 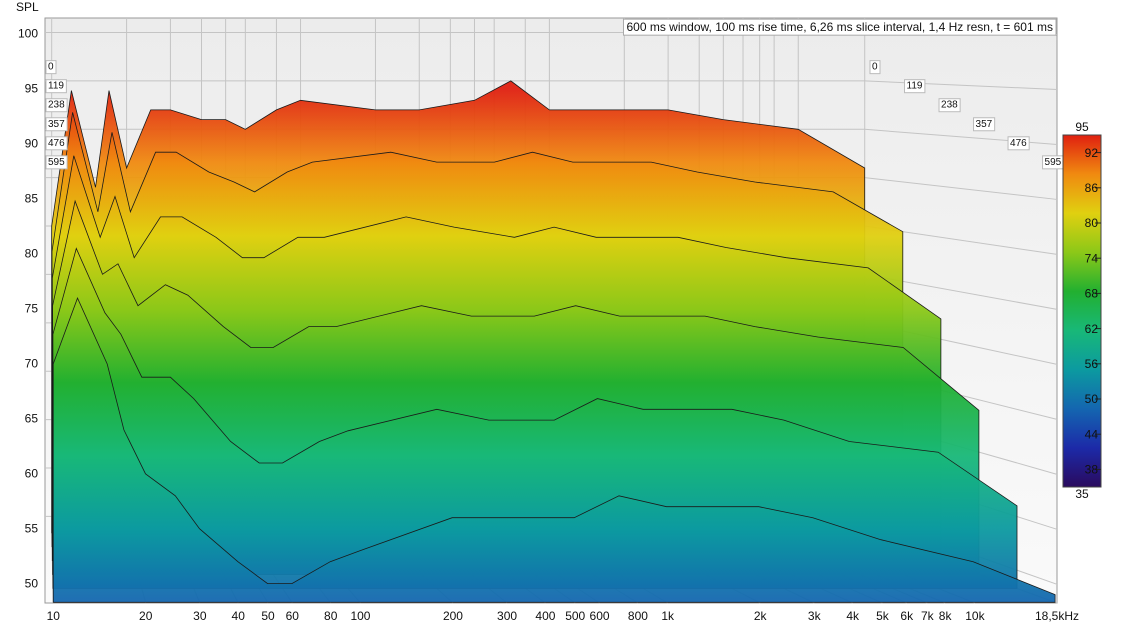 What do you see at coordinates (600, 616) in the screenshot?
I see `x-tick-label: 600` at bounding box center [600, 616].